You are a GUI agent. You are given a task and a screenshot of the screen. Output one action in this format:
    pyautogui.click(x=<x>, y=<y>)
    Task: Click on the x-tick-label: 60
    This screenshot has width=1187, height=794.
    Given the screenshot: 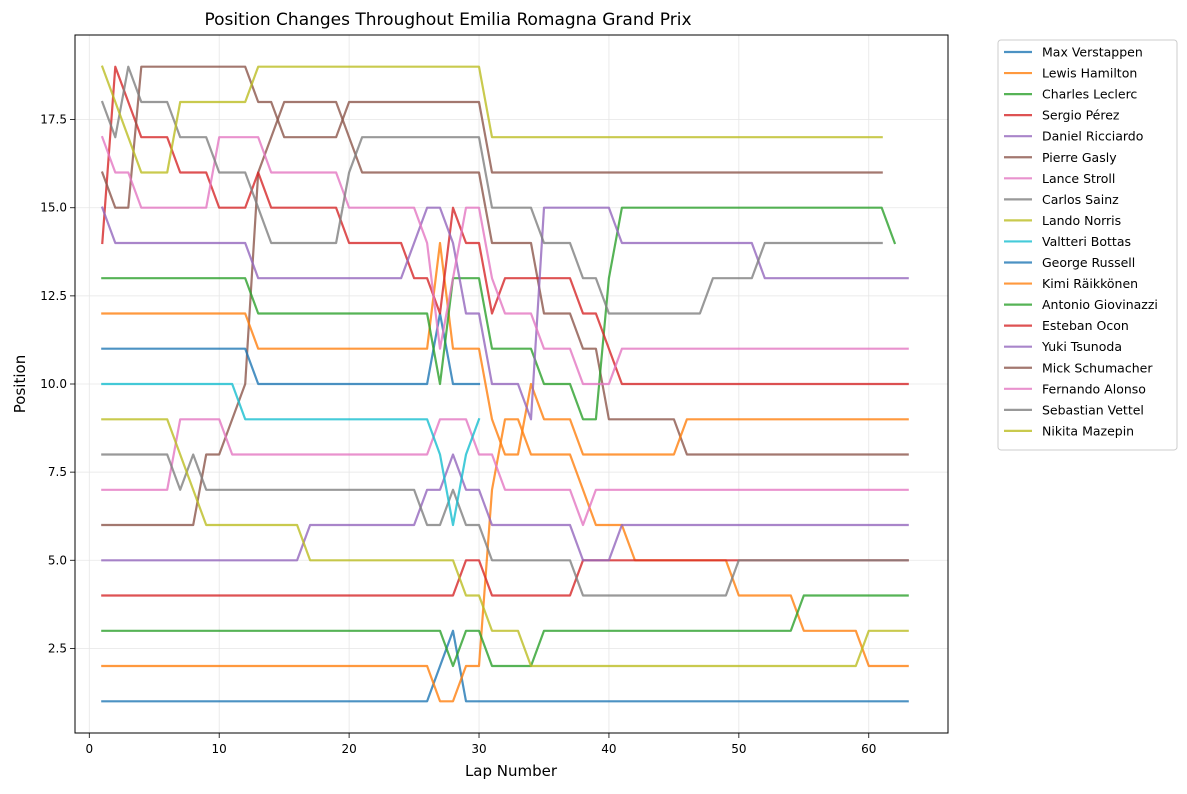 What is the action you would take?
    pyautogui.click(x=868, y=749)
    